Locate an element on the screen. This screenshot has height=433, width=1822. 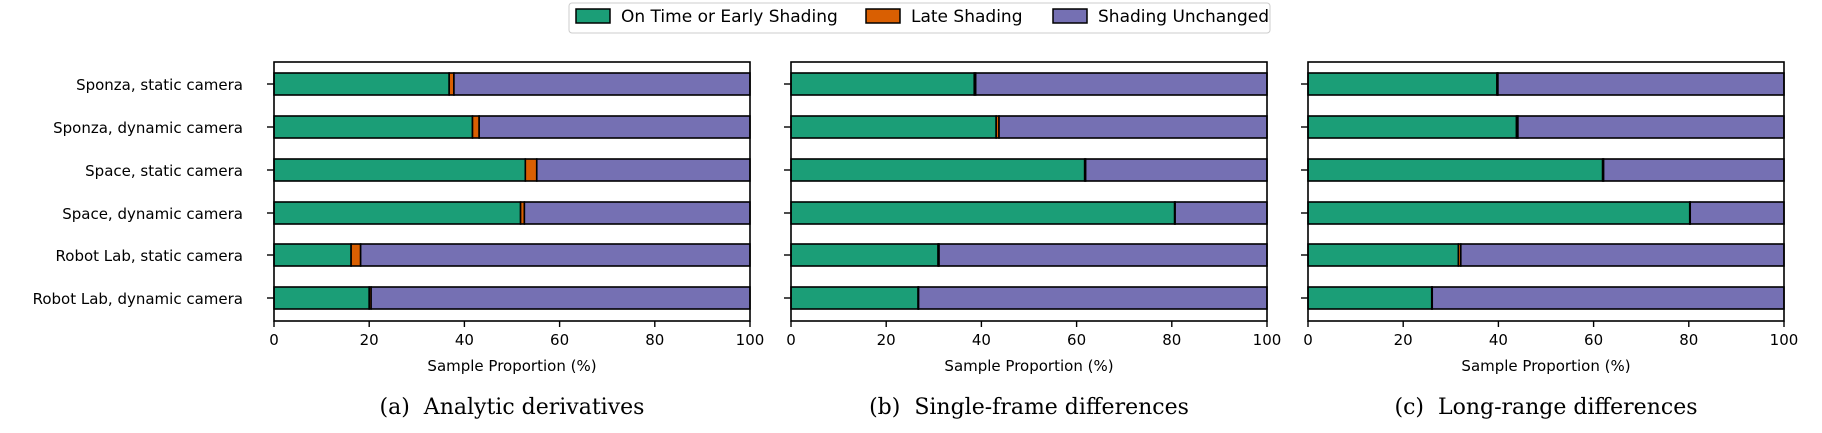
panel-caption: (a) Analytic derivatives is located at coordinates (512, 407).